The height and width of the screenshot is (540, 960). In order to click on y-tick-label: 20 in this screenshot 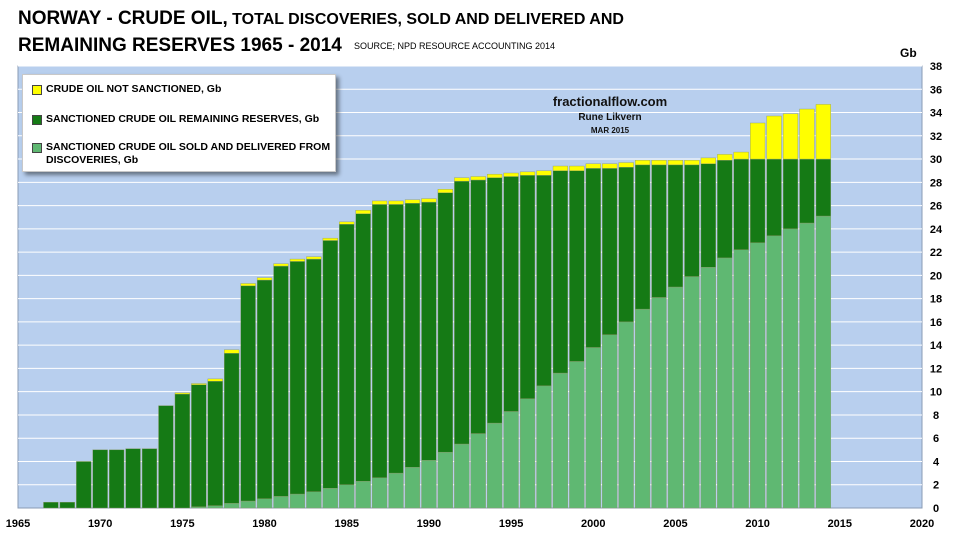, I will do `click(936, 276)`.